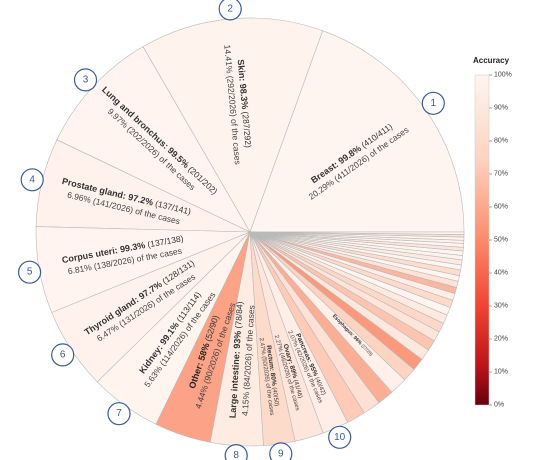 This screenshot has height=460, width=560. I want to click on slice-badge-number: 6, so click(63, 354).